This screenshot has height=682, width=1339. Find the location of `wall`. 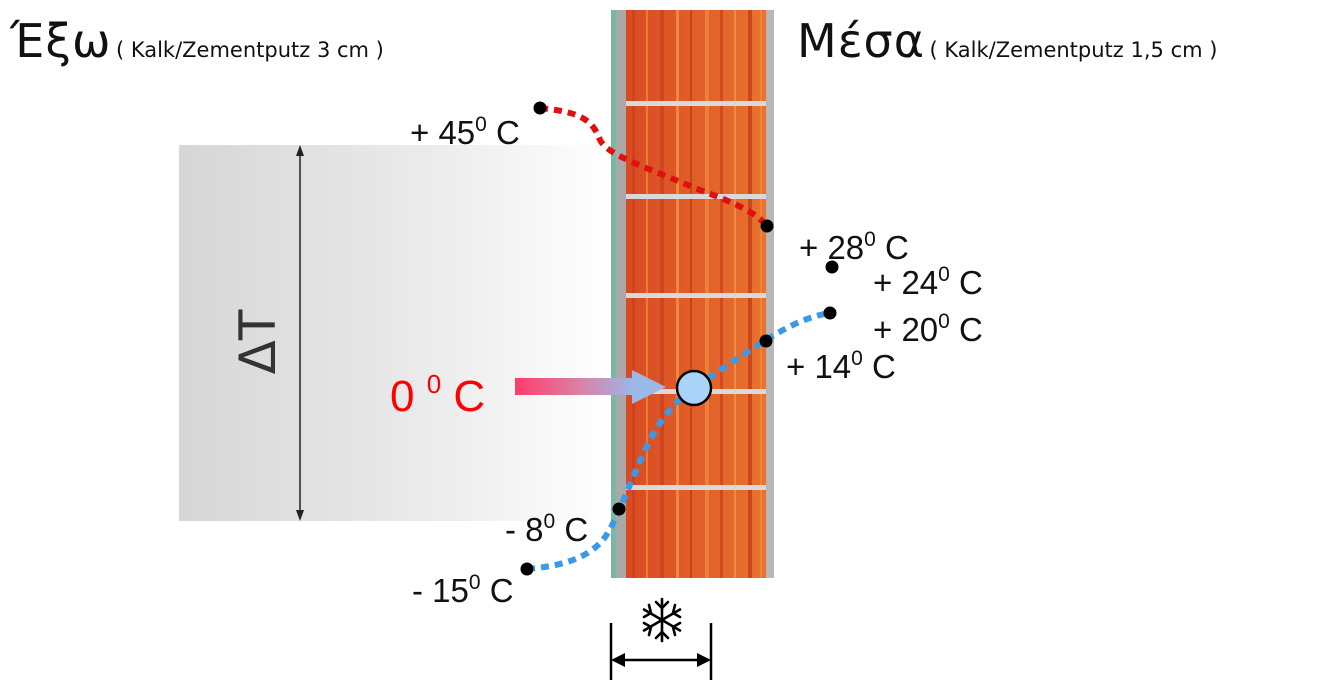

wall is located at coordinates (692, 294).